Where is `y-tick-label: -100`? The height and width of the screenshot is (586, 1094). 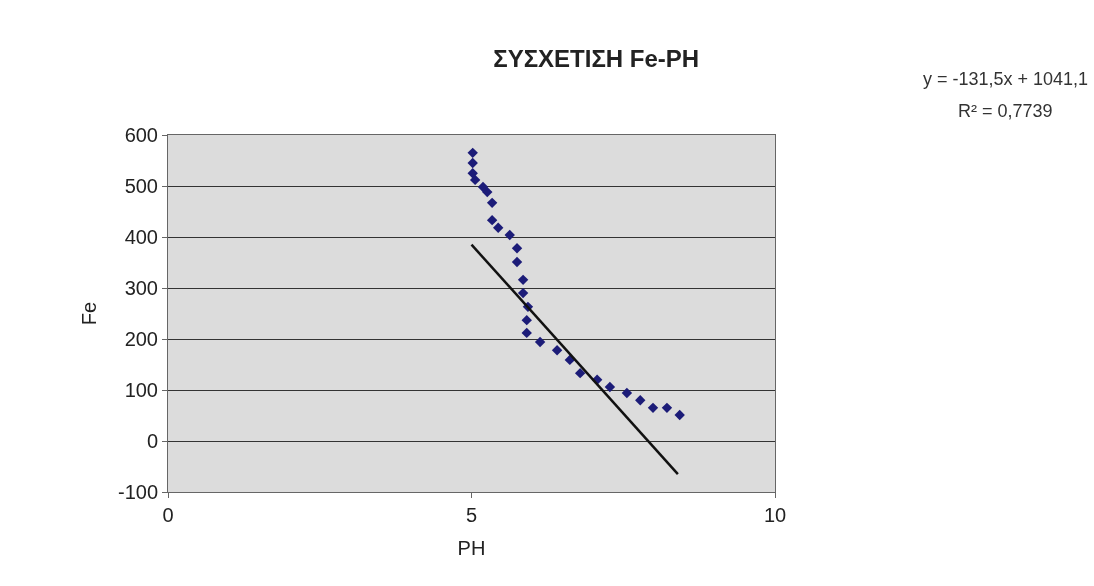
y-tick-label: -100 is located at coordinates (137, 492).